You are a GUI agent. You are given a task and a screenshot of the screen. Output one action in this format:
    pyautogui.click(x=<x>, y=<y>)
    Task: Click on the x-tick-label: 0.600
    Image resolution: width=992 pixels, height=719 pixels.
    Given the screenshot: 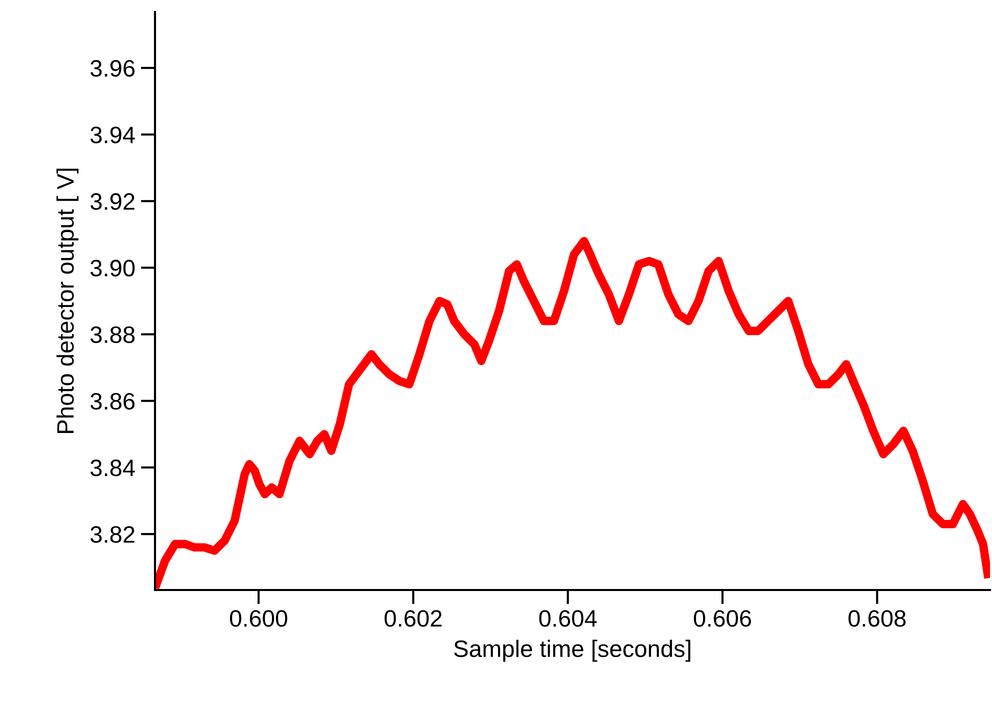 What is the action you would take?
    pyautogui.click(x=259, y=618)
    